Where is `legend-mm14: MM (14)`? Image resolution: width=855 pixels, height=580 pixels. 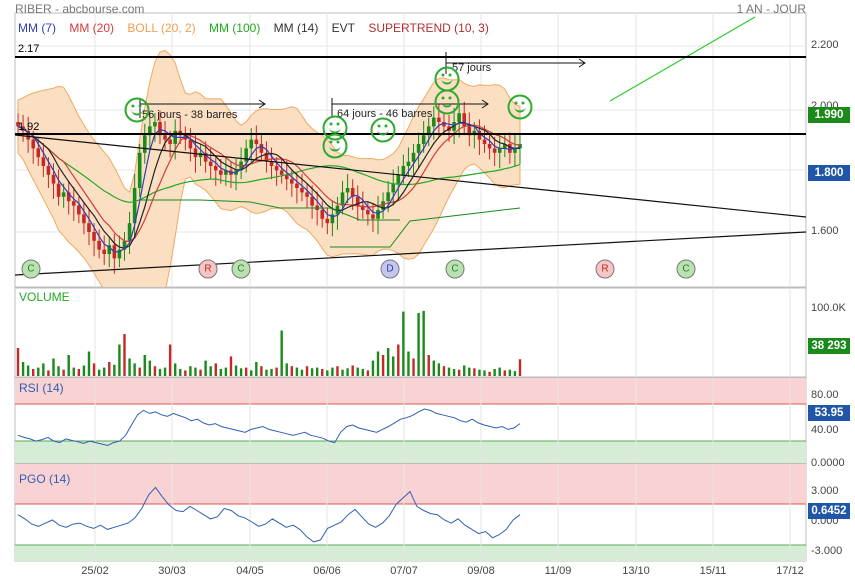 legend-mm14: MM (14) is located at coordinates (296, 28).